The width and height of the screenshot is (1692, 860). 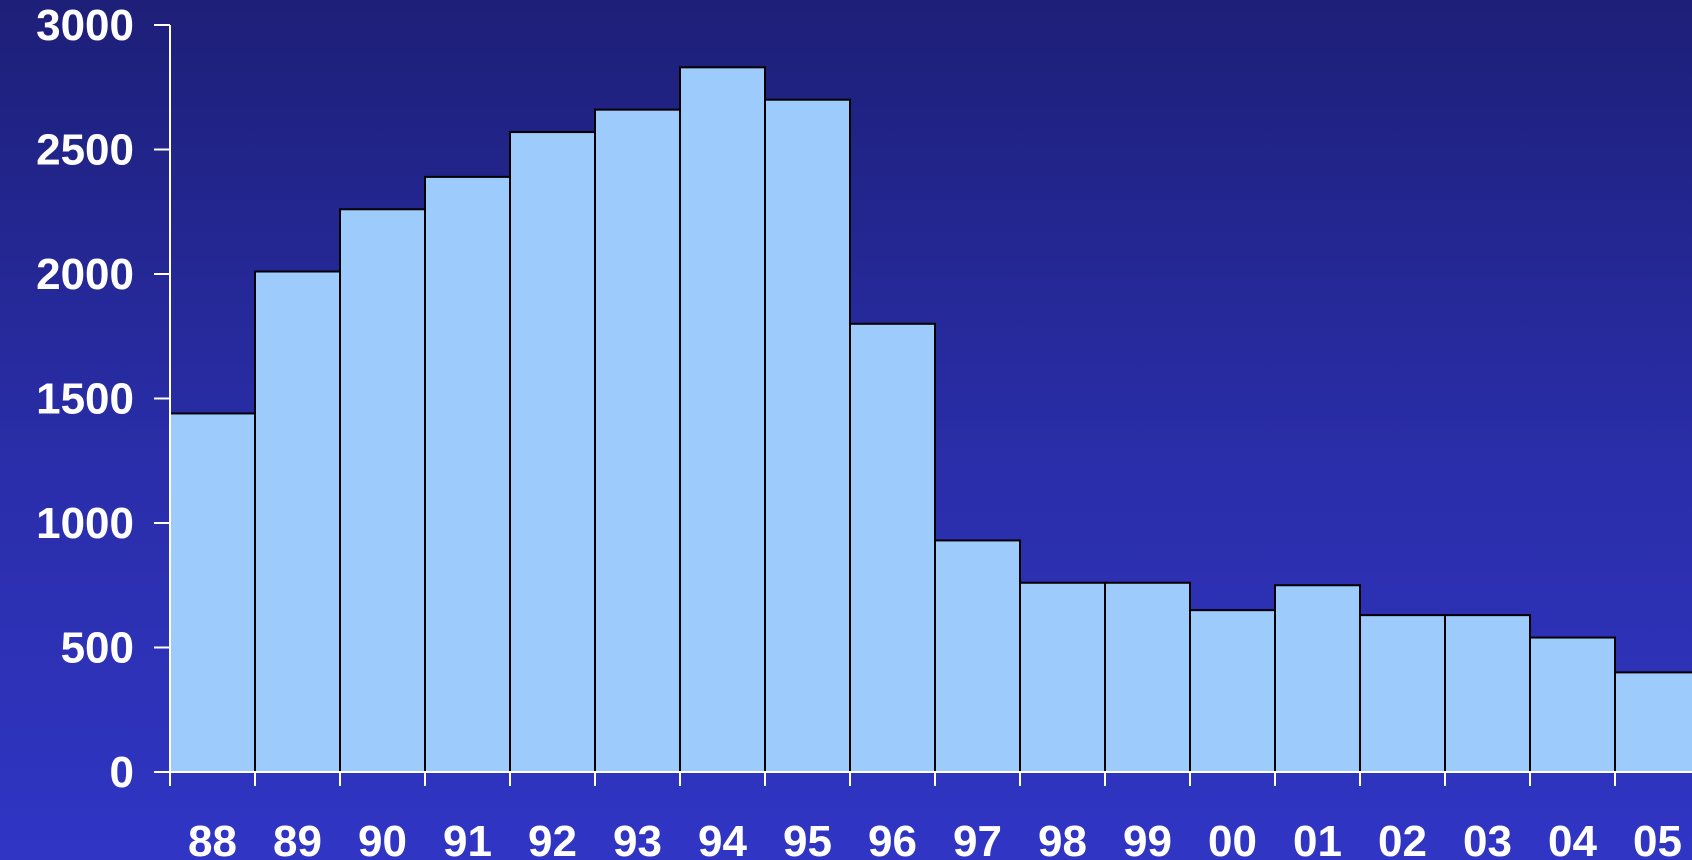 What do you see at coordinates (297, 838) in the screenshot?
I see `x-tick-label-89: 89` at bounding box center [297, 838].